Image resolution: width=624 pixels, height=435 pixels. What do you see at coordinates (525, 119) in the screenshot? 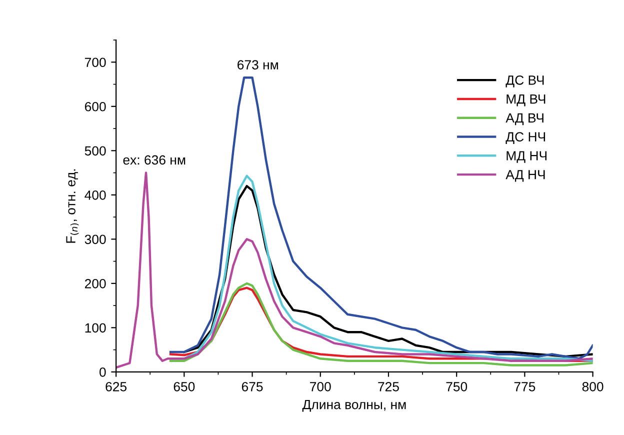
I see `legend-label: АД ВЧ` at bounding box center [525, 119].